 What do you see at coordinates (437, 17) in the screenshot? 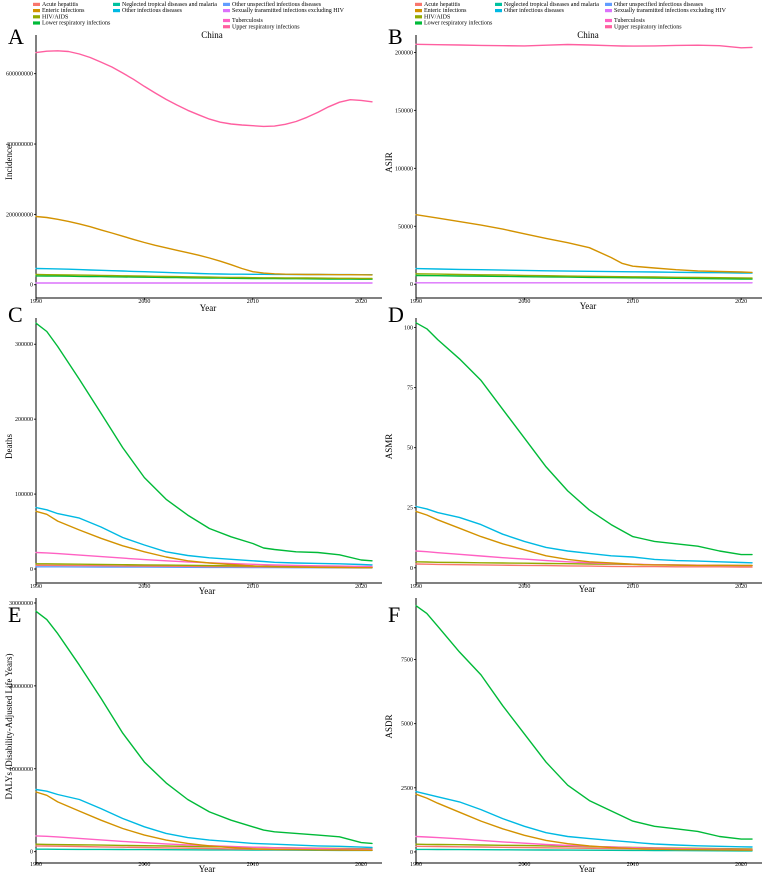
I see `legend-label: HIV/AIDS` at bounding box center [437, 17].